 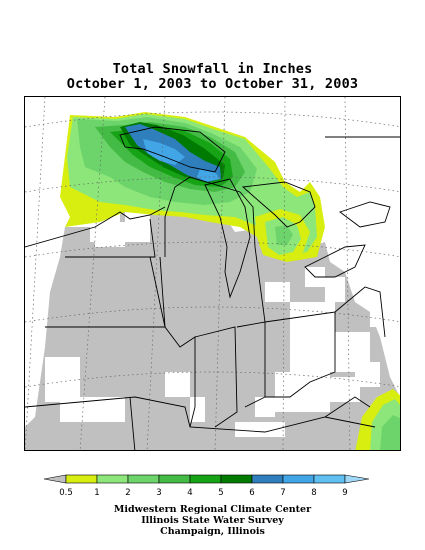 What do you see at coordinates (220, 493) in the screenshot?
I see `legend-tick-label: 5` at bounding box center [220, 493].